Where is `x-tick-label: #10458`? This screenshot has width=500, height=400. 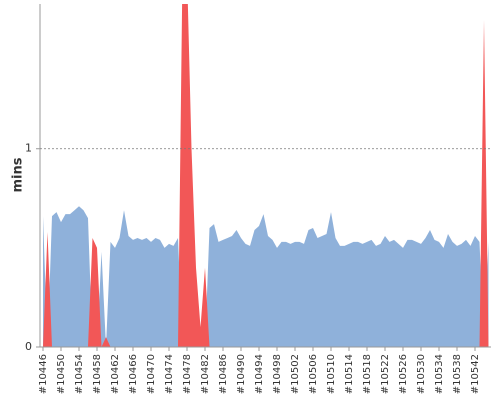
x-tick-label: #10458 is located at coordinates (97, 374).